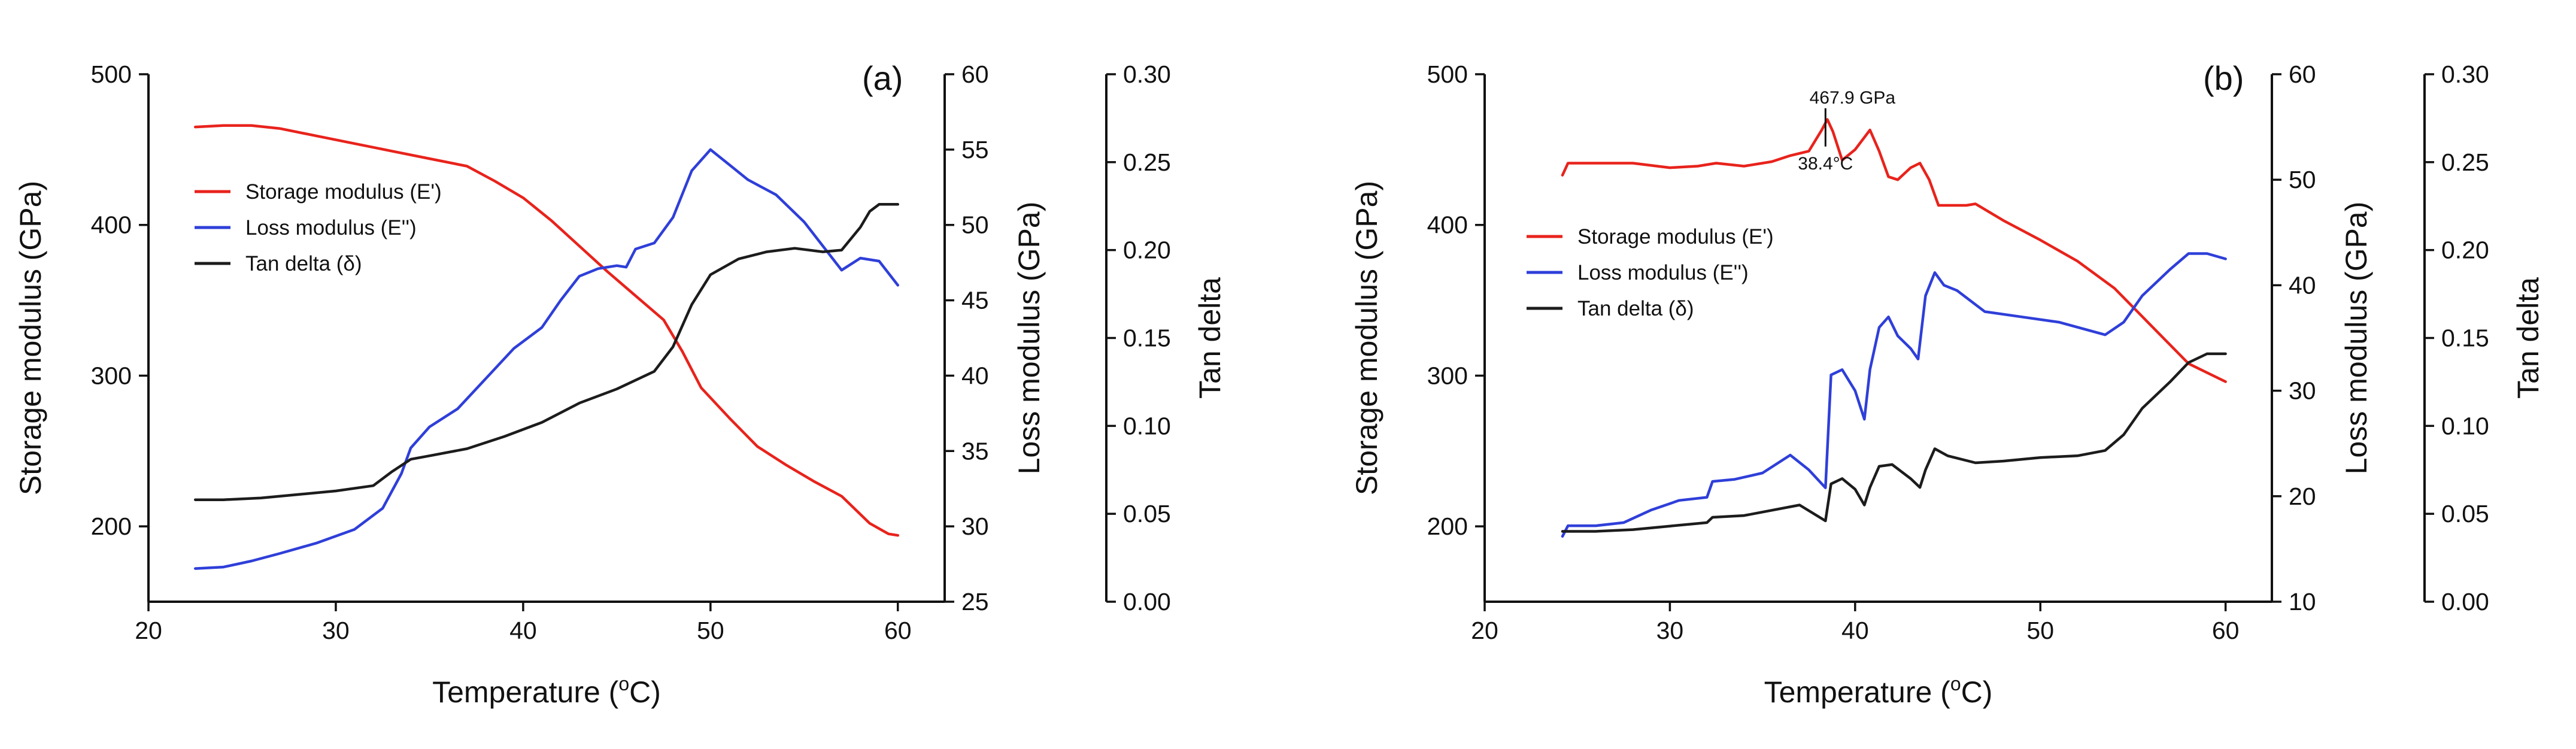 The width and height of the screenshot is (2576, 749). What do you see at coordinates (1894, 250) in the screenshot?
I see `series-line-storage-modulus` at bounding box center [1894, 250].